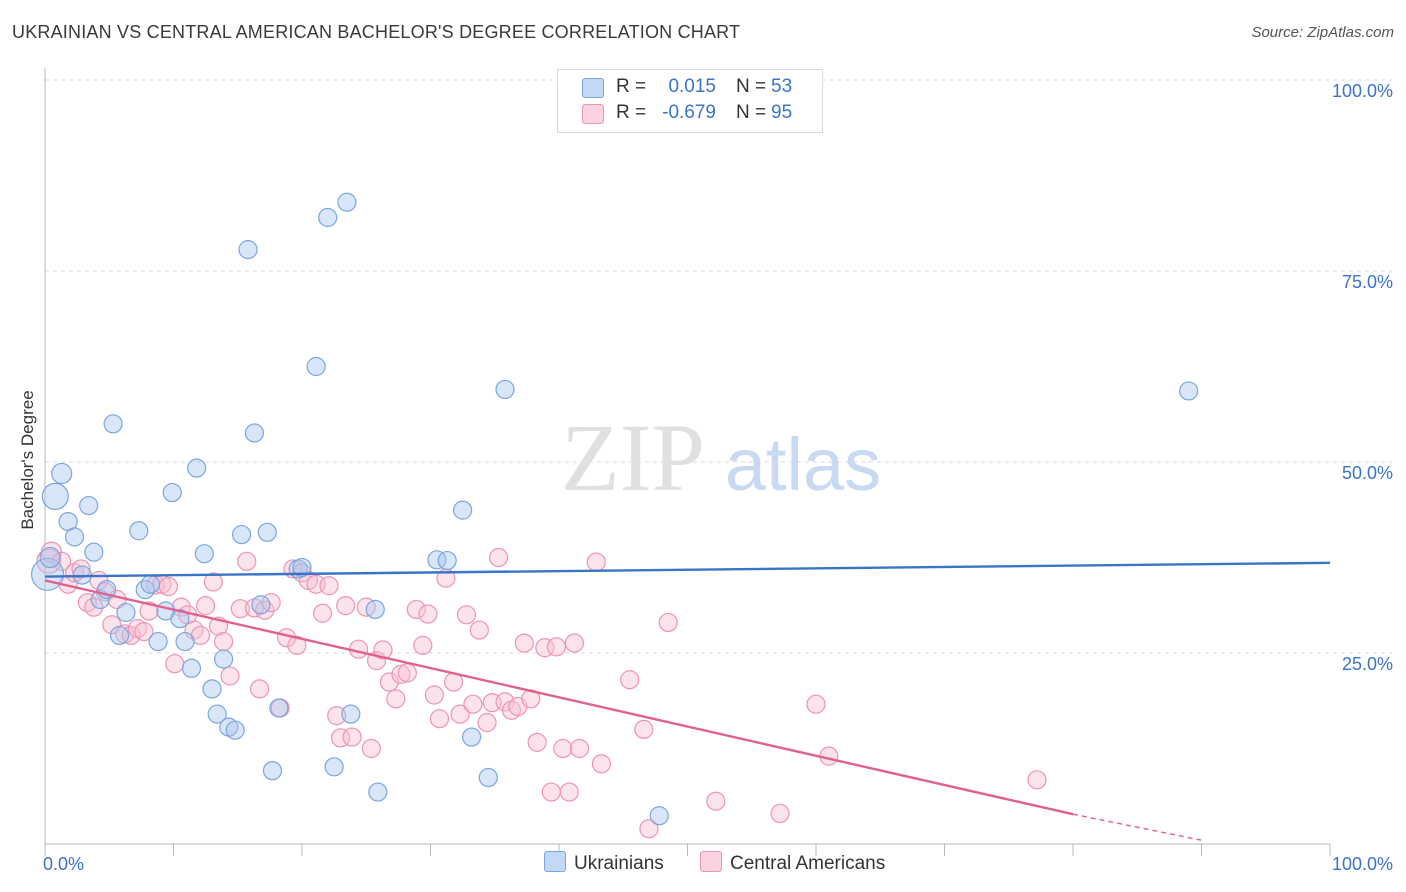  Describe the element at coordinates (808, 863) in the screenshot. I see `bottom-legend-label-central-americans: Central Americans` at that location.